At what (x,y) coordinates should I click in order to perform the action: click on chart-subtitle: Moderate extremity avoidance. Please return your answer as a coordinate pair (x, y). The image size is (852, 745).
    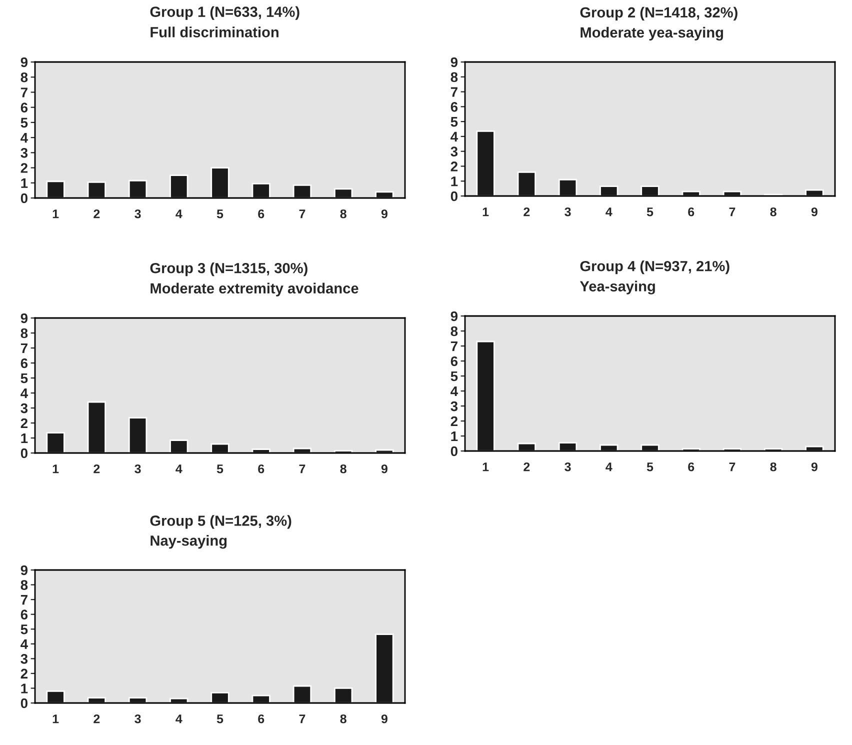
    Looking at the image, I should click on (254, 289).